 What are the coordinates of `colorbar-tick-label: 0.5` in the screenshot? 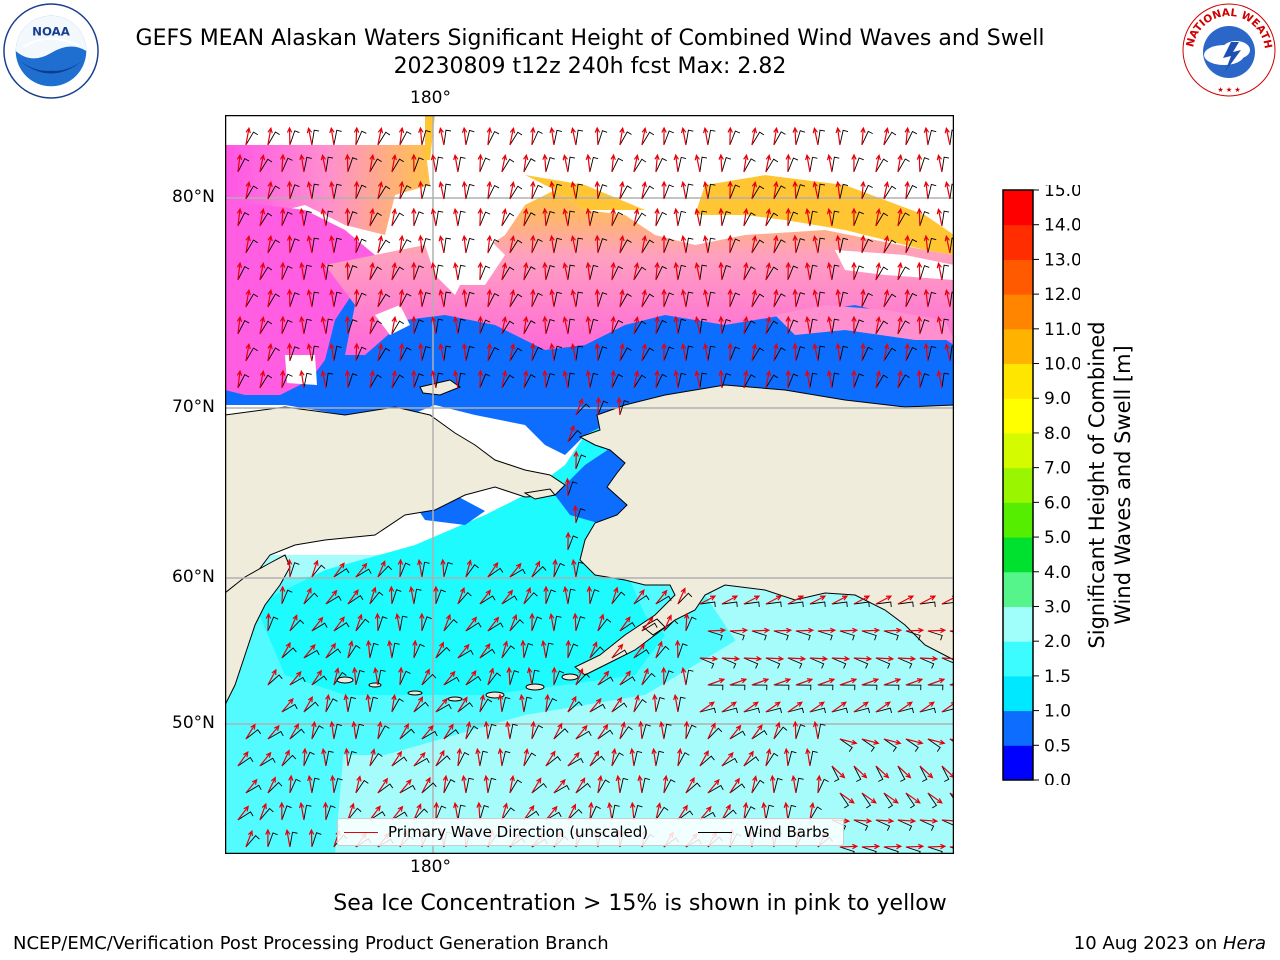 It's located at (1057, 746).